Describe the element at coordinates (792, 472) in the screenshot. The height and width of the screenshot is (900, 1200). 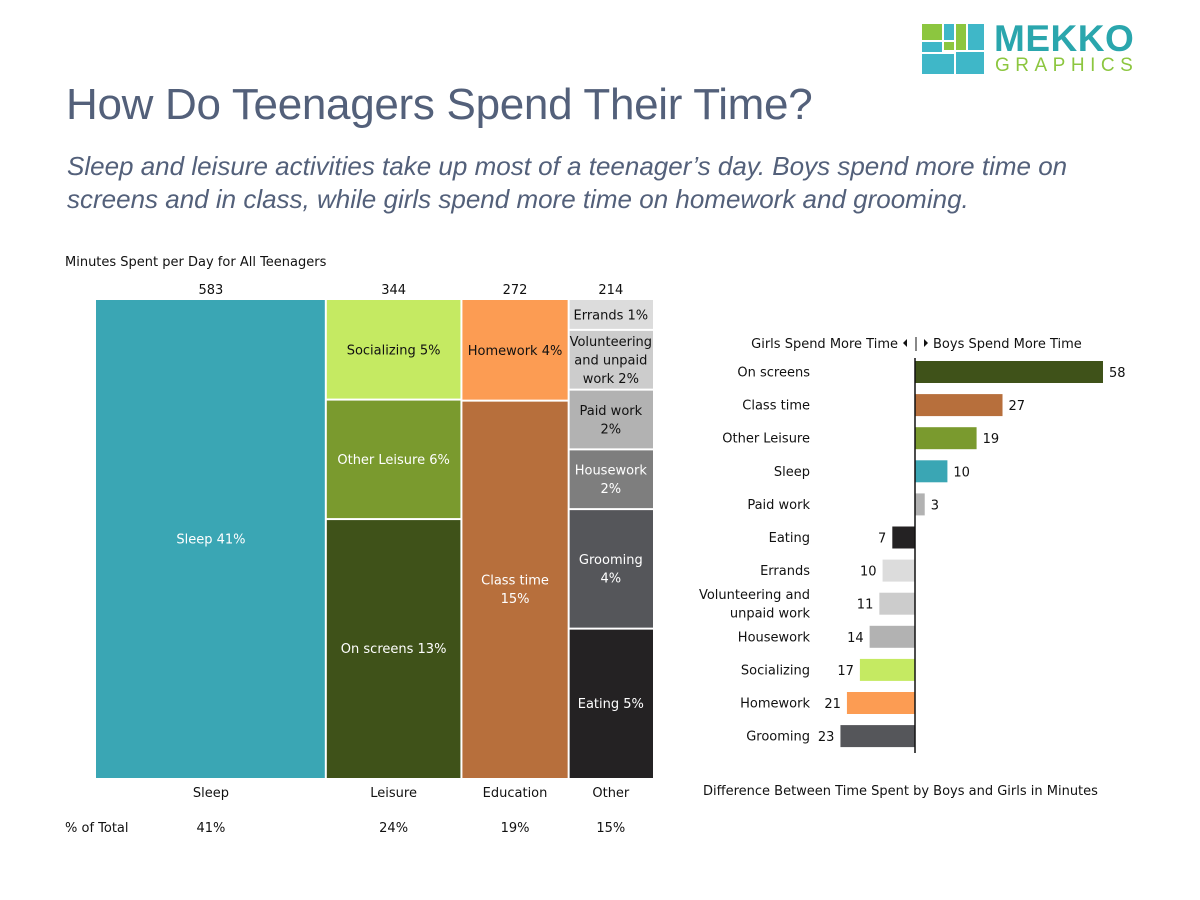
I see `category-label: Sleep` at that location.